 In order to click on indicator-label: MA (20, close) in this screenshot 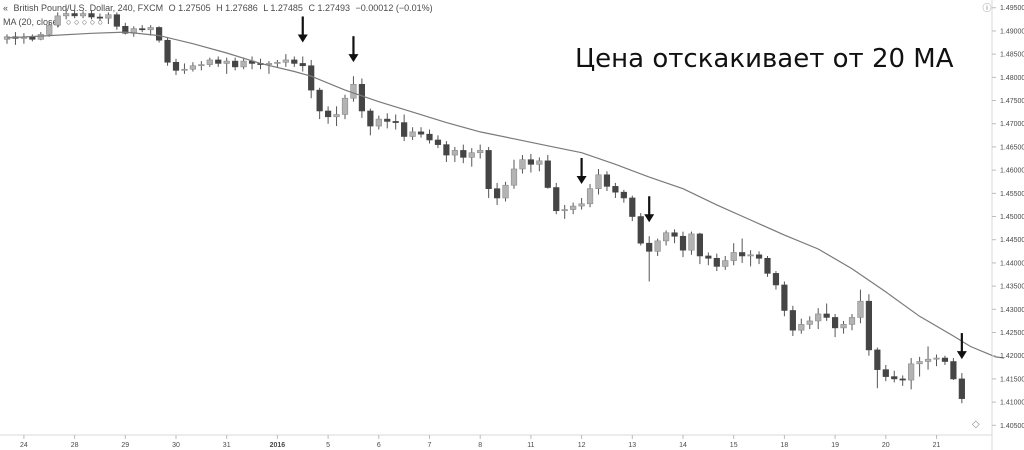, I will do `click(32, 22)`.